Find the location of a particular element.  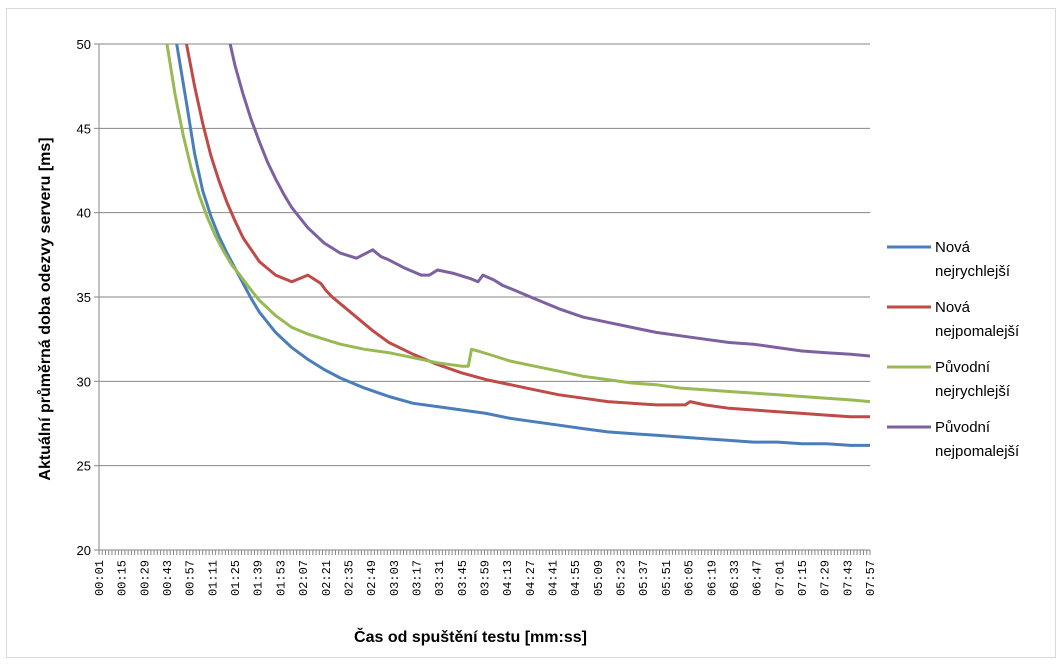

x-tick-label: 06:05 is located at coordinates (690, 578).